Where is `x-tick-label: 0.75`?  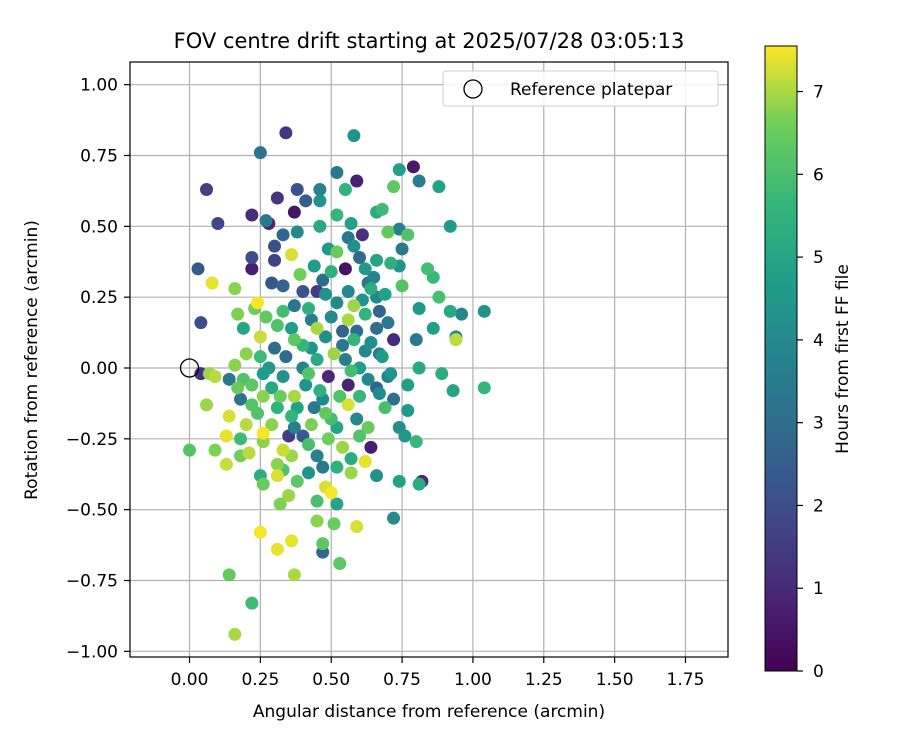
x-tick-label: 0.75 is located at coordinates (402, 680).